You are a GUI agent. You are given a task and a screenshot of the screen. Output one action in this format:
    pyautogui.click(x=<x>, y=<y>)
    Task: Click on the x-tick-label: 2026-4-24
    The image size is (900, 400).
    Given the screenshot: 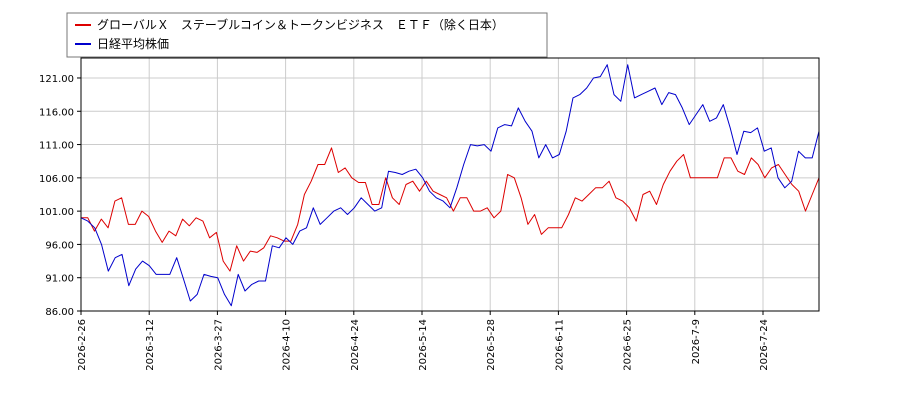 What is the action you would take?
    pyautogui.click(x=355, y=345)
    